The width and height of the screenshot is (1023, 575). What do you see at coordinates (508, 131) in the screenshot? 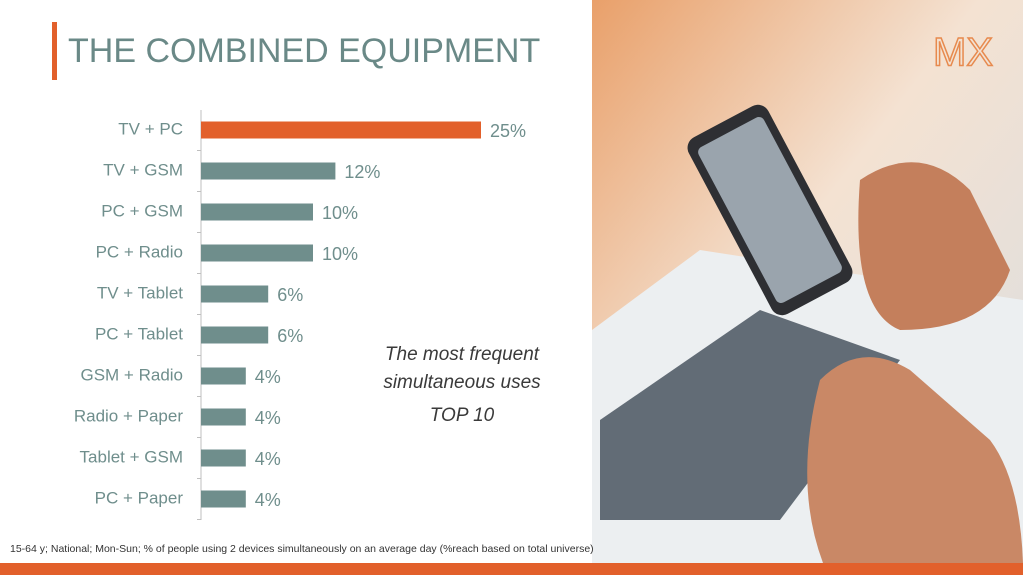
I see `value-label: 25%` at bounding box center [508, 131].